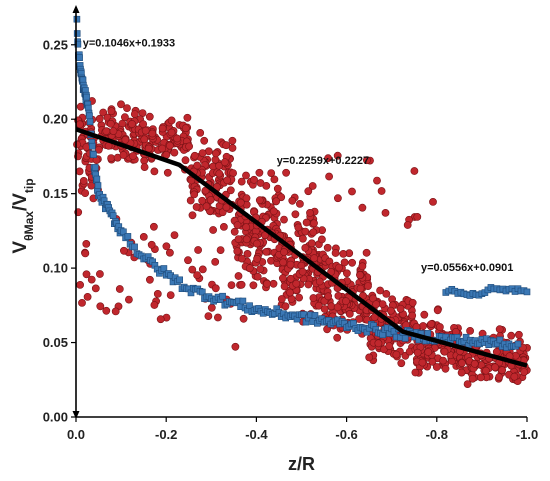 The image size is (550, 481). Describe the element at coordinates (256, 434) in the screenshot. I see `x-tick-label-2: -0.4` at that location.